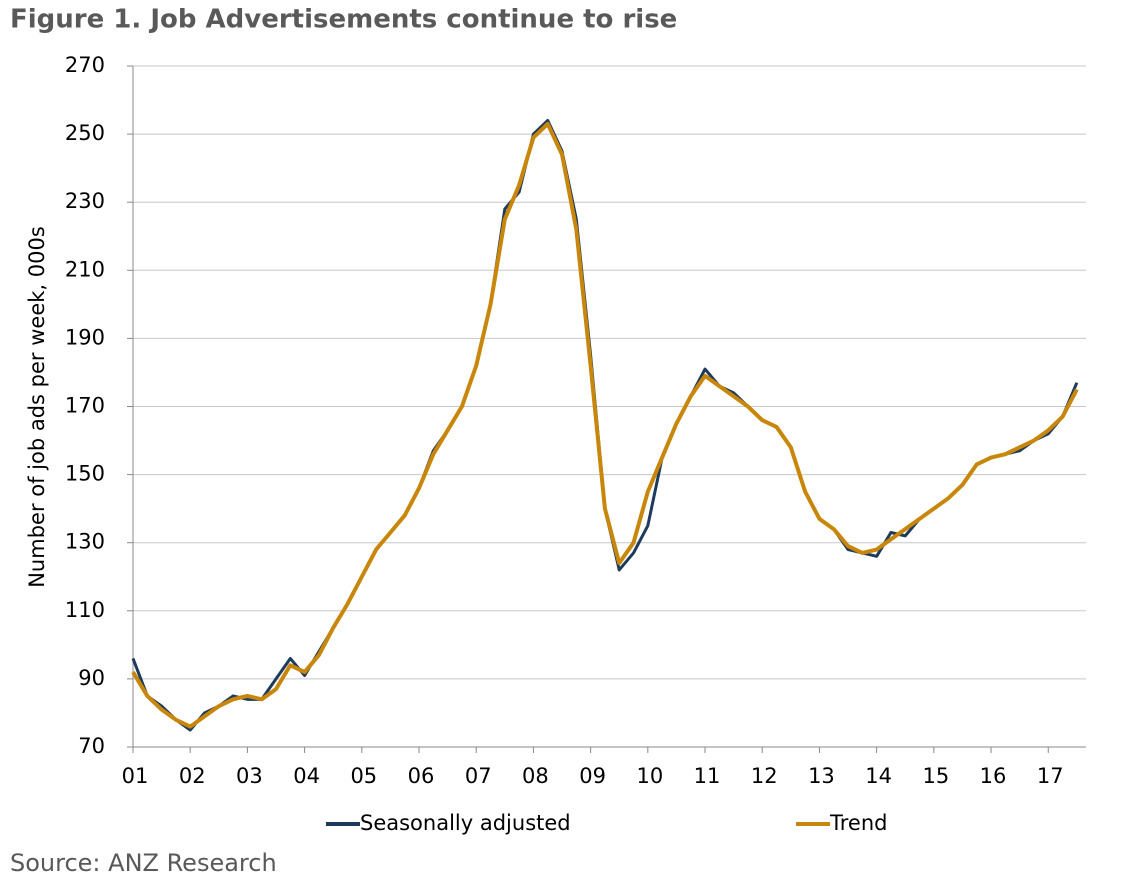  Describe the element at coordinates (85, 269) in the screenshot. I see `y-tick-label: 210` at that location.